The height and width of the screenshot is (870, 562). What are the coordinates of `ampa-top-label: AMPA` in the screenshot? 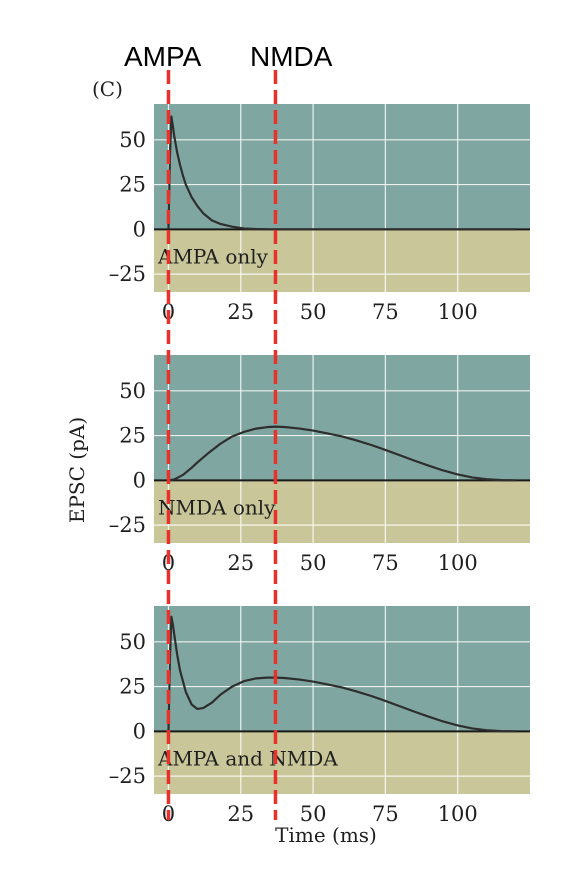 It's located at (163, 56).